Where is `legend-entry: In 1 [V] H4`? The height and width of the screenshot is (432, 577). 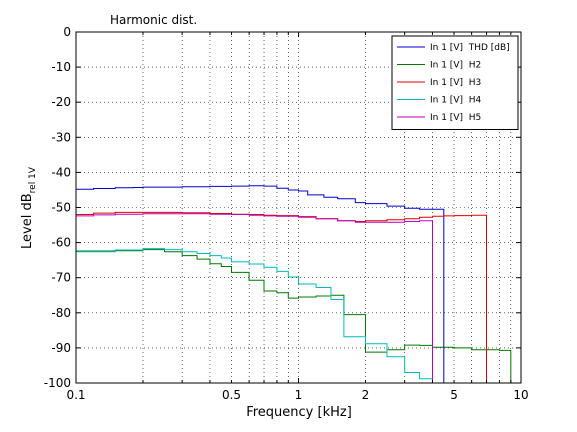
legend-entry: In 1 [V] H4 is located at coordinates (455, 101).